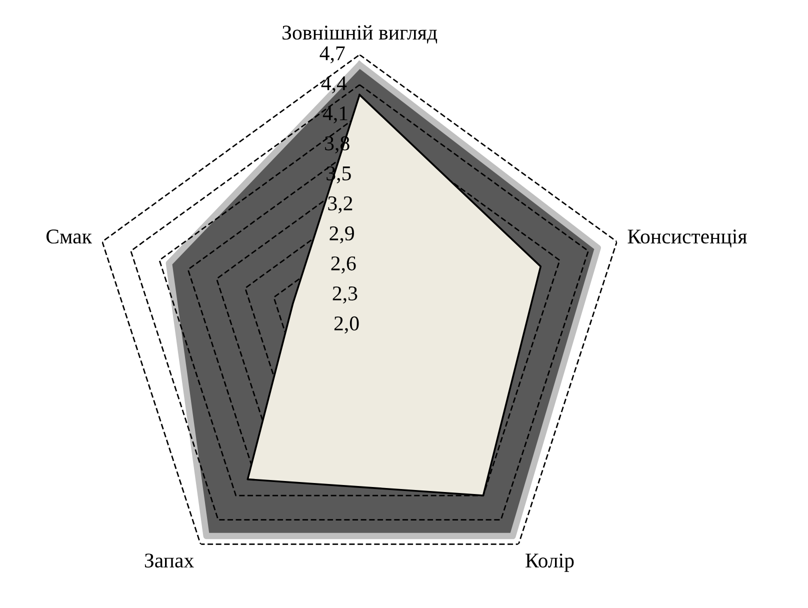 Image resolution: width=808 pixels, height=608 pixels. Describe the element at coordinates (346, 325) in the screenshot. I see `y-tick-label: 2,0` at that location.